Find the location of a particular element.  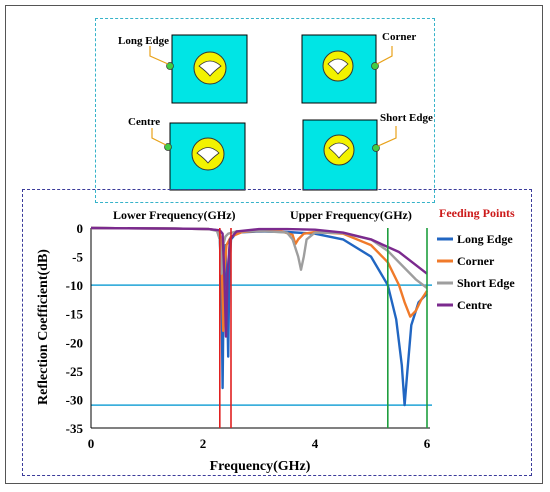

x-tick-label: 2 is located at coordinates (203, 443).